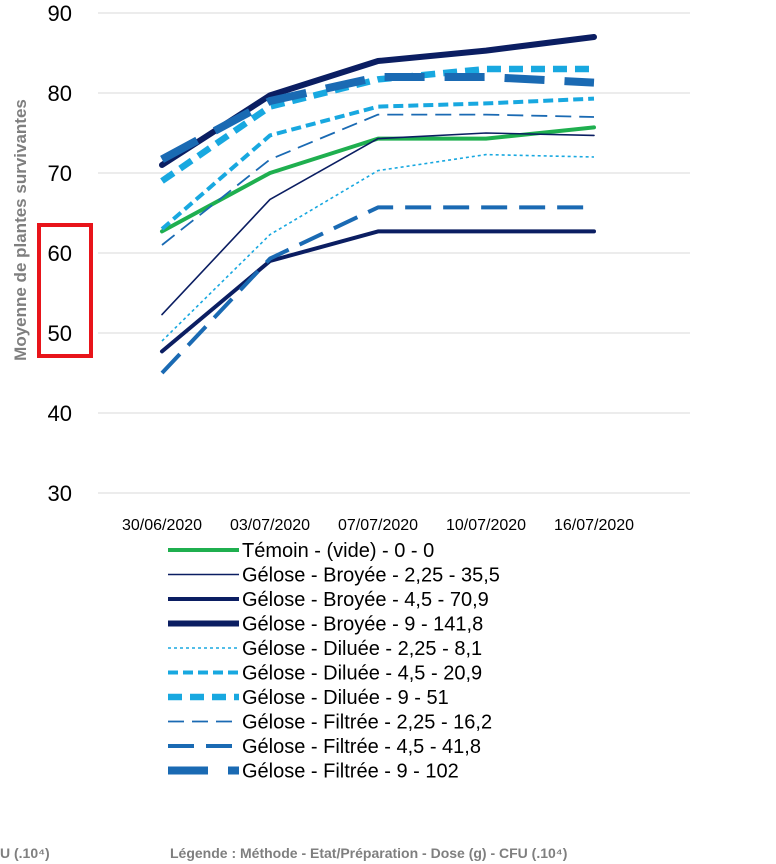  What do you see at coordinates (365, 600) in the screenshot?
I see `legend-label: Gélose - Broyée - 4,5 - 70,9` at bounding box center [365, 600].